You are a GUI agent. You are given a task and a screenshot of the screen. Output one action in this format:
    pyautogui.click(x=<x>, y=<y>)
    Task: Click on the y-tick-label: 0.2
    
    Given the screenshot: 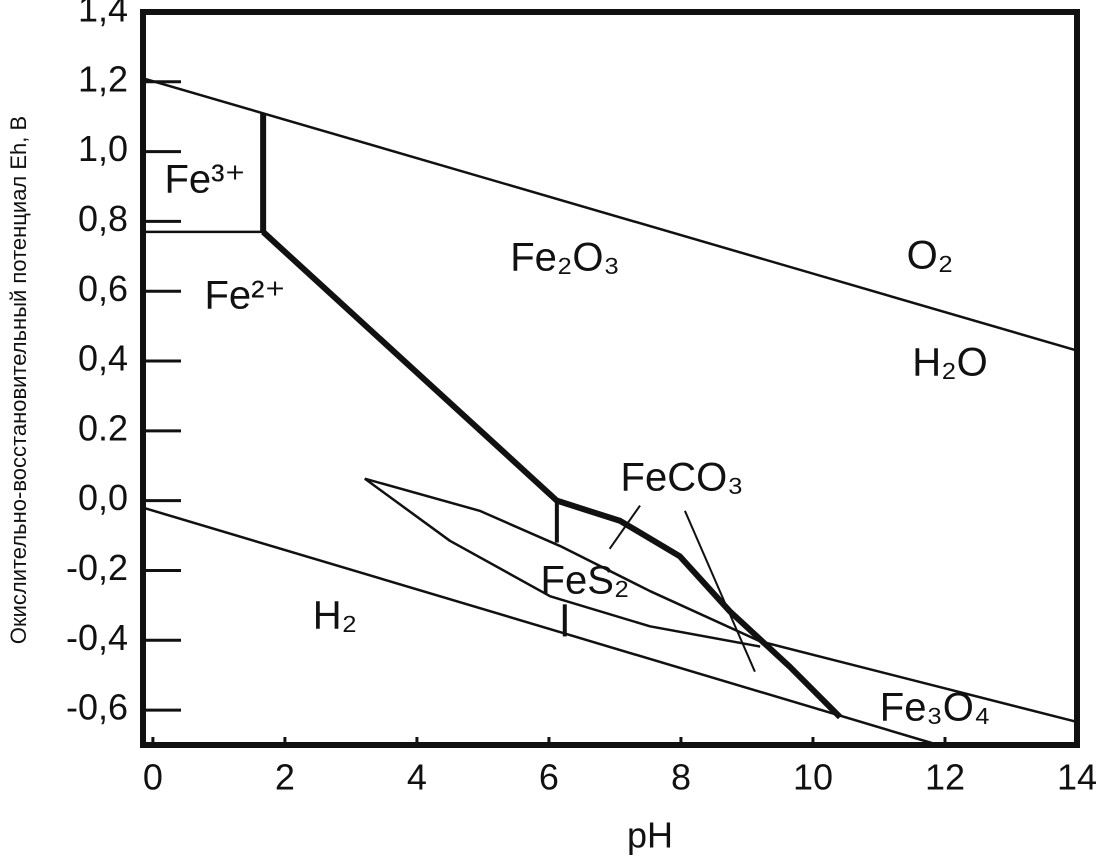 What is the action you would take?
    pyautogui.click(x=103, y=427)
    